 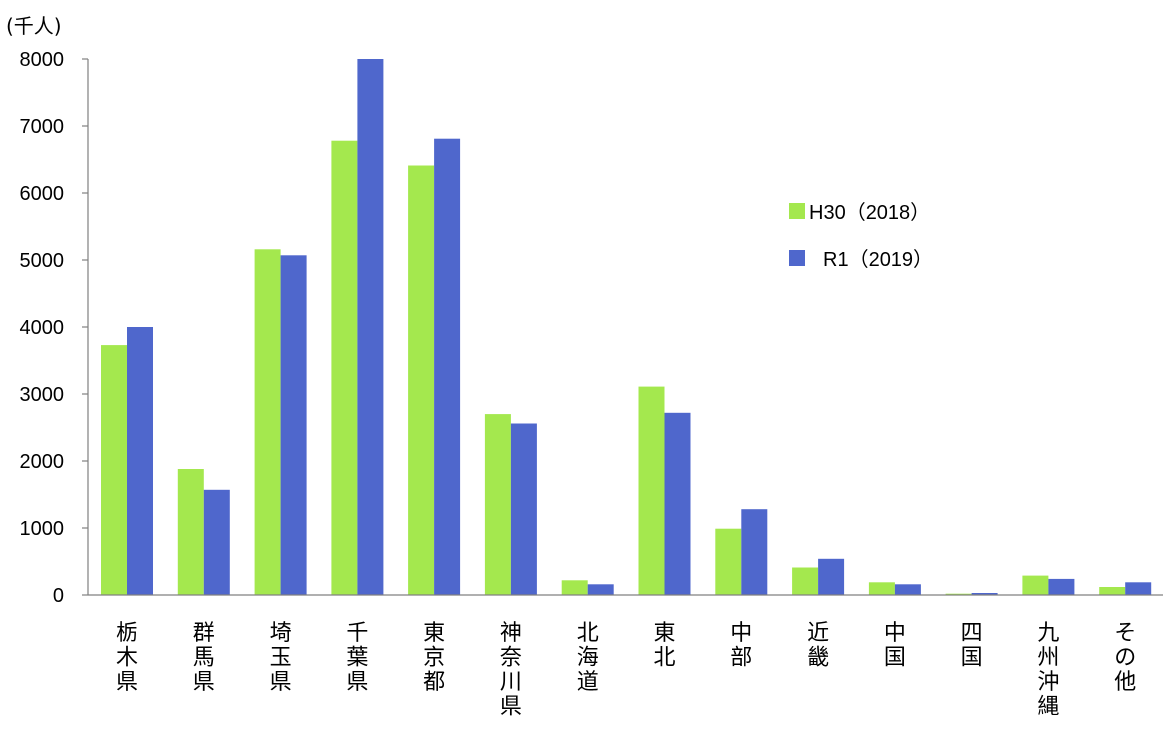 I want to click on x-category-label-2: 埼玉県, so click(x=281, y=658).